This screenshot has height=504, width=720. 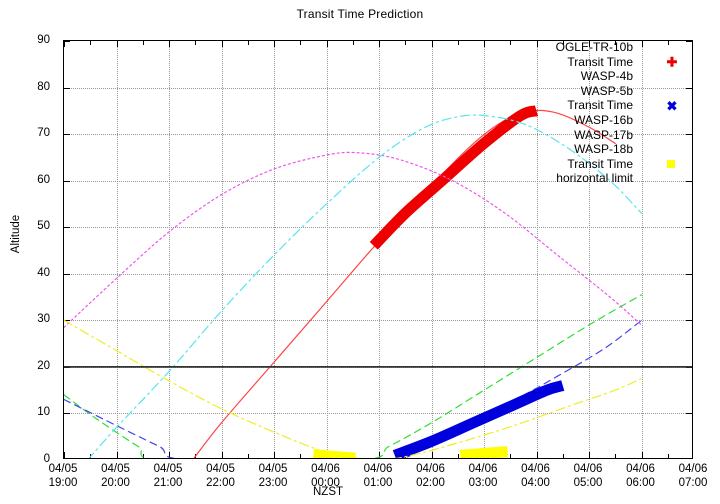 What do you see at coordinates (430, 483) in the screenshot?
I see `x-tick-time: 02:00` at bounding box center [430, 483].